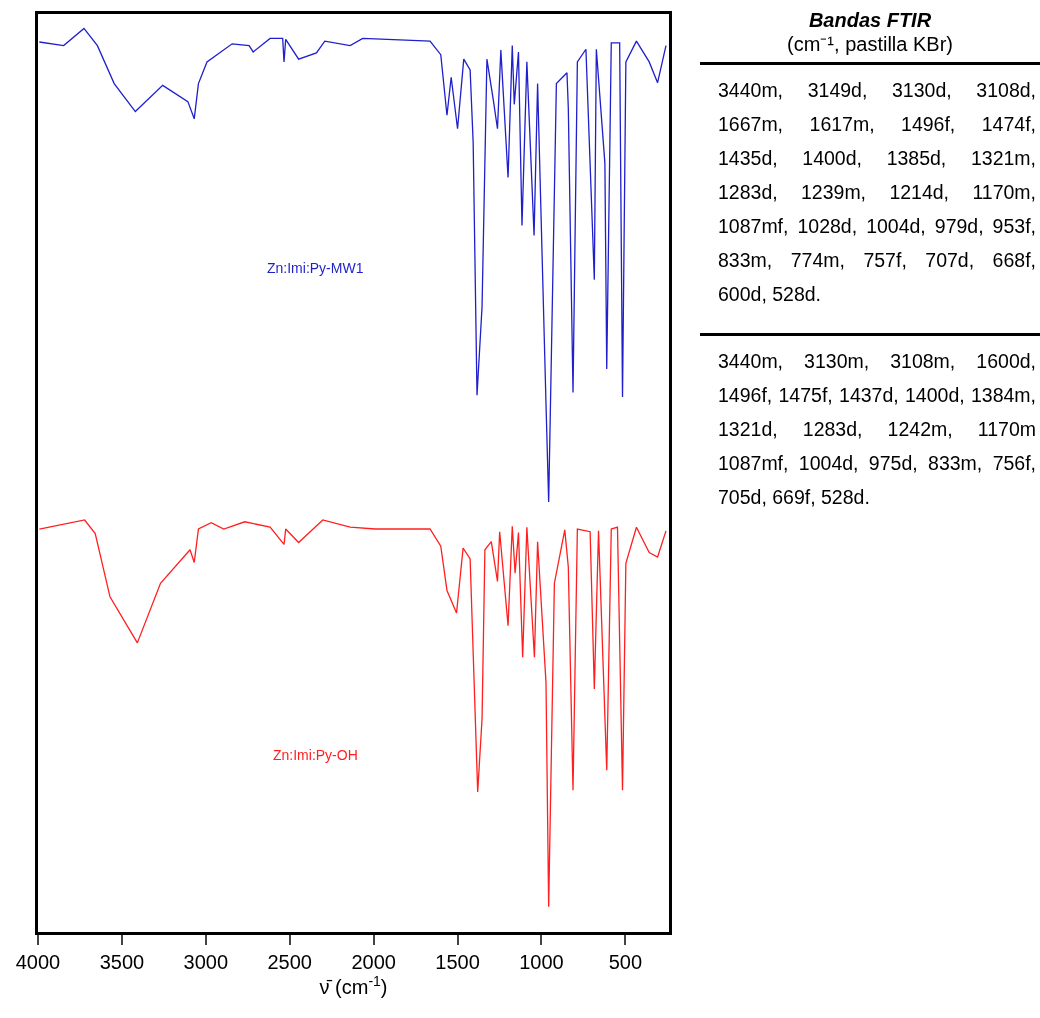  I want to click on x-tick-label: 3000, so click(206, 962).